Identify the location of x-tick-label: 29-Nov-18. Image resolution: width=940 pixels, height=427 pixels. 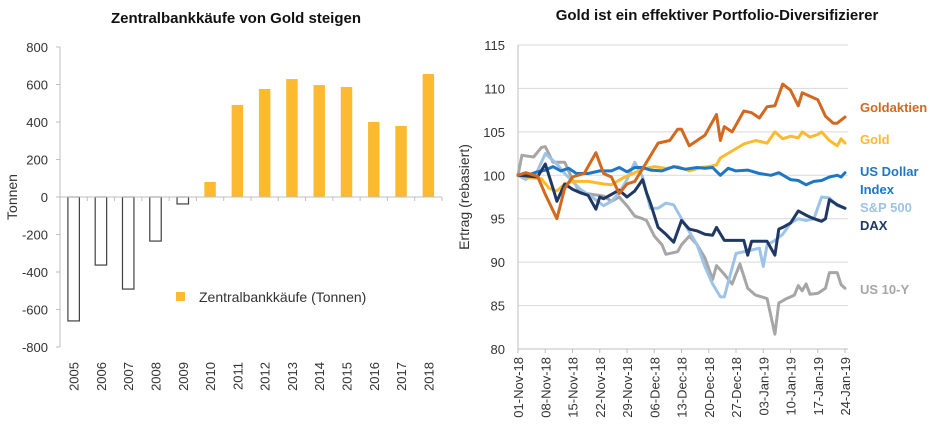
(627, 387).